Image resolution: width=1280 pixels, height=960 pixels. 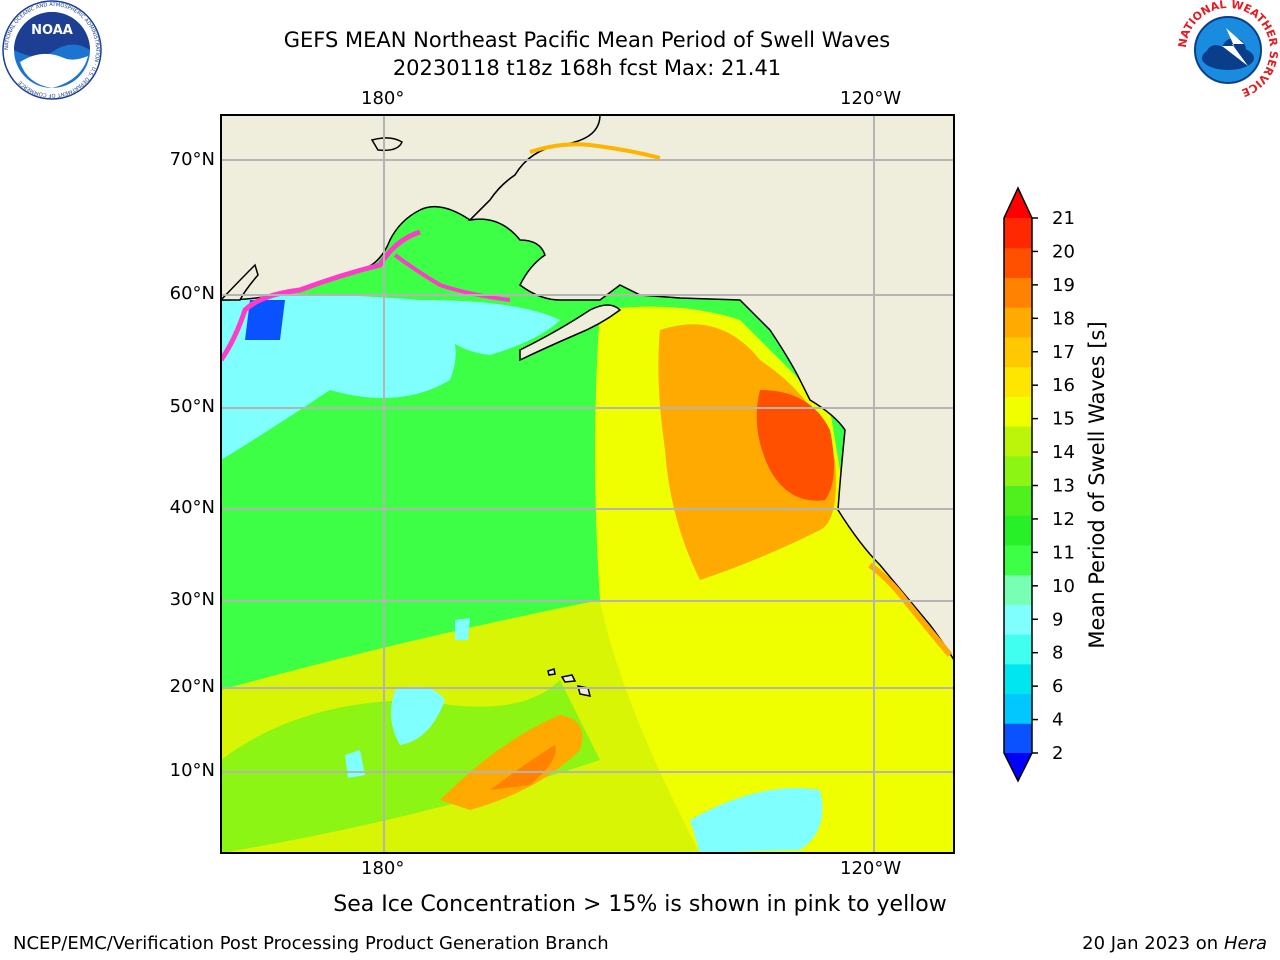 I want to click on colorbar-tick-label: 4, so click(x=1057, y=720).